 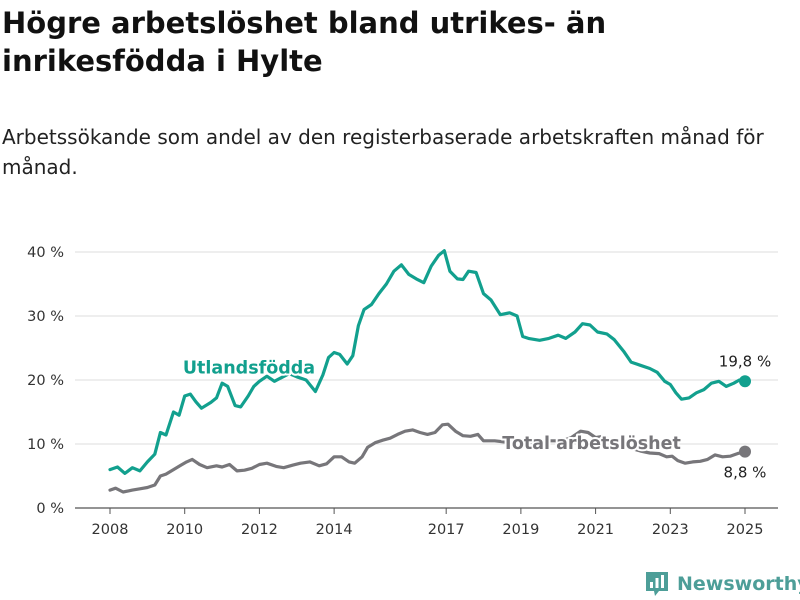 I want to click on series-label-utlandsfodda: Utlandsfödda, so click(x=249, y=369).